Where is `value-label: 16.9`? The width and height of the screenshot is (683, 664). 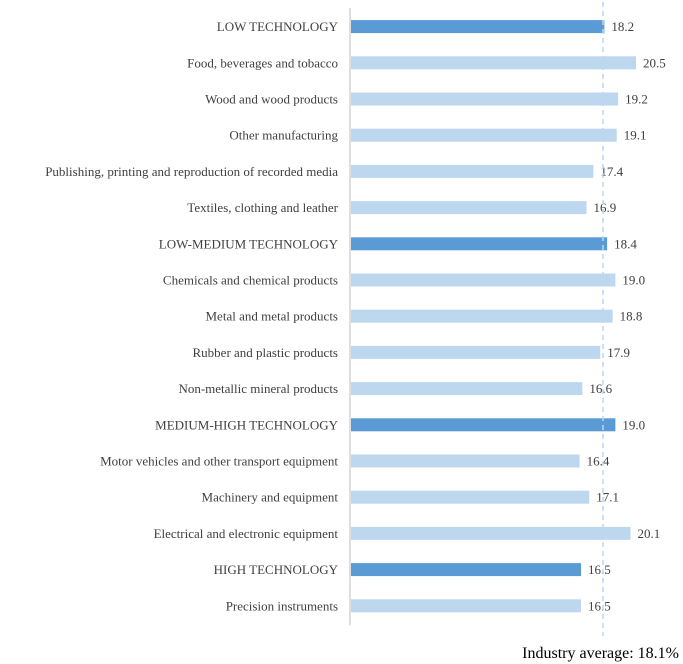 value-label: 16.9 is located at coordinates (605, 207).